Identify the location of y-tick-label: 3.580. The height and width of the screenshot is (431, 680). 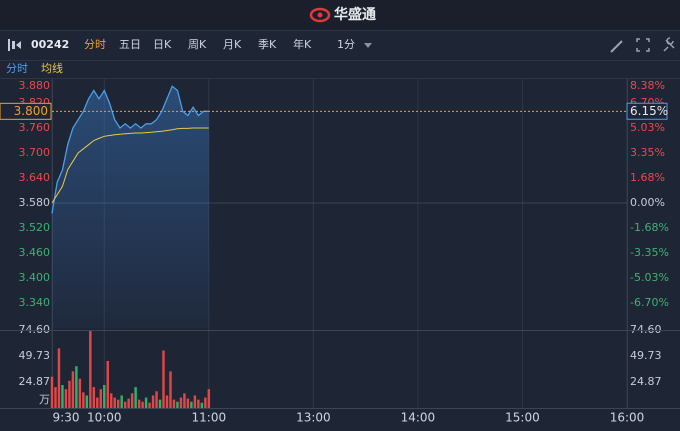
(35, 202).